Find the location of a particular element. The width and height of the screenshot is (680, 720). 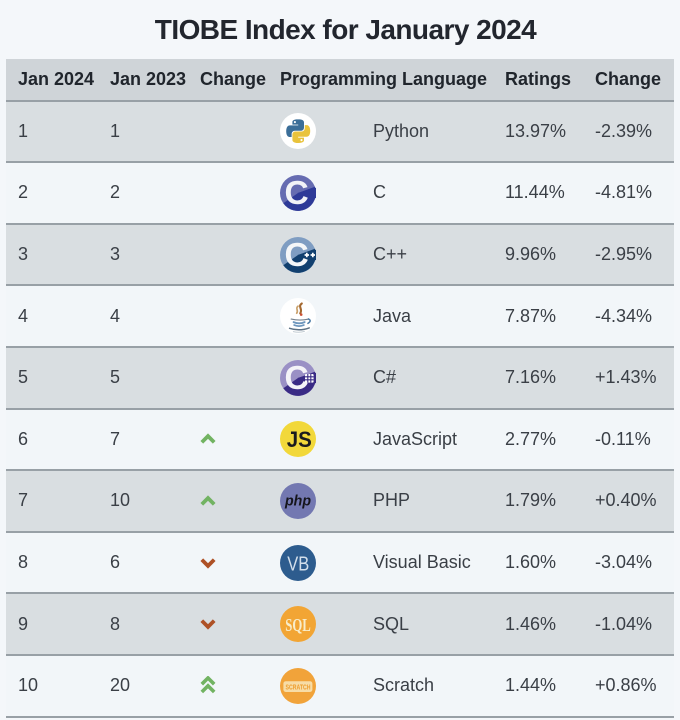

svg-text: VB is located at coordinates (298, 564).